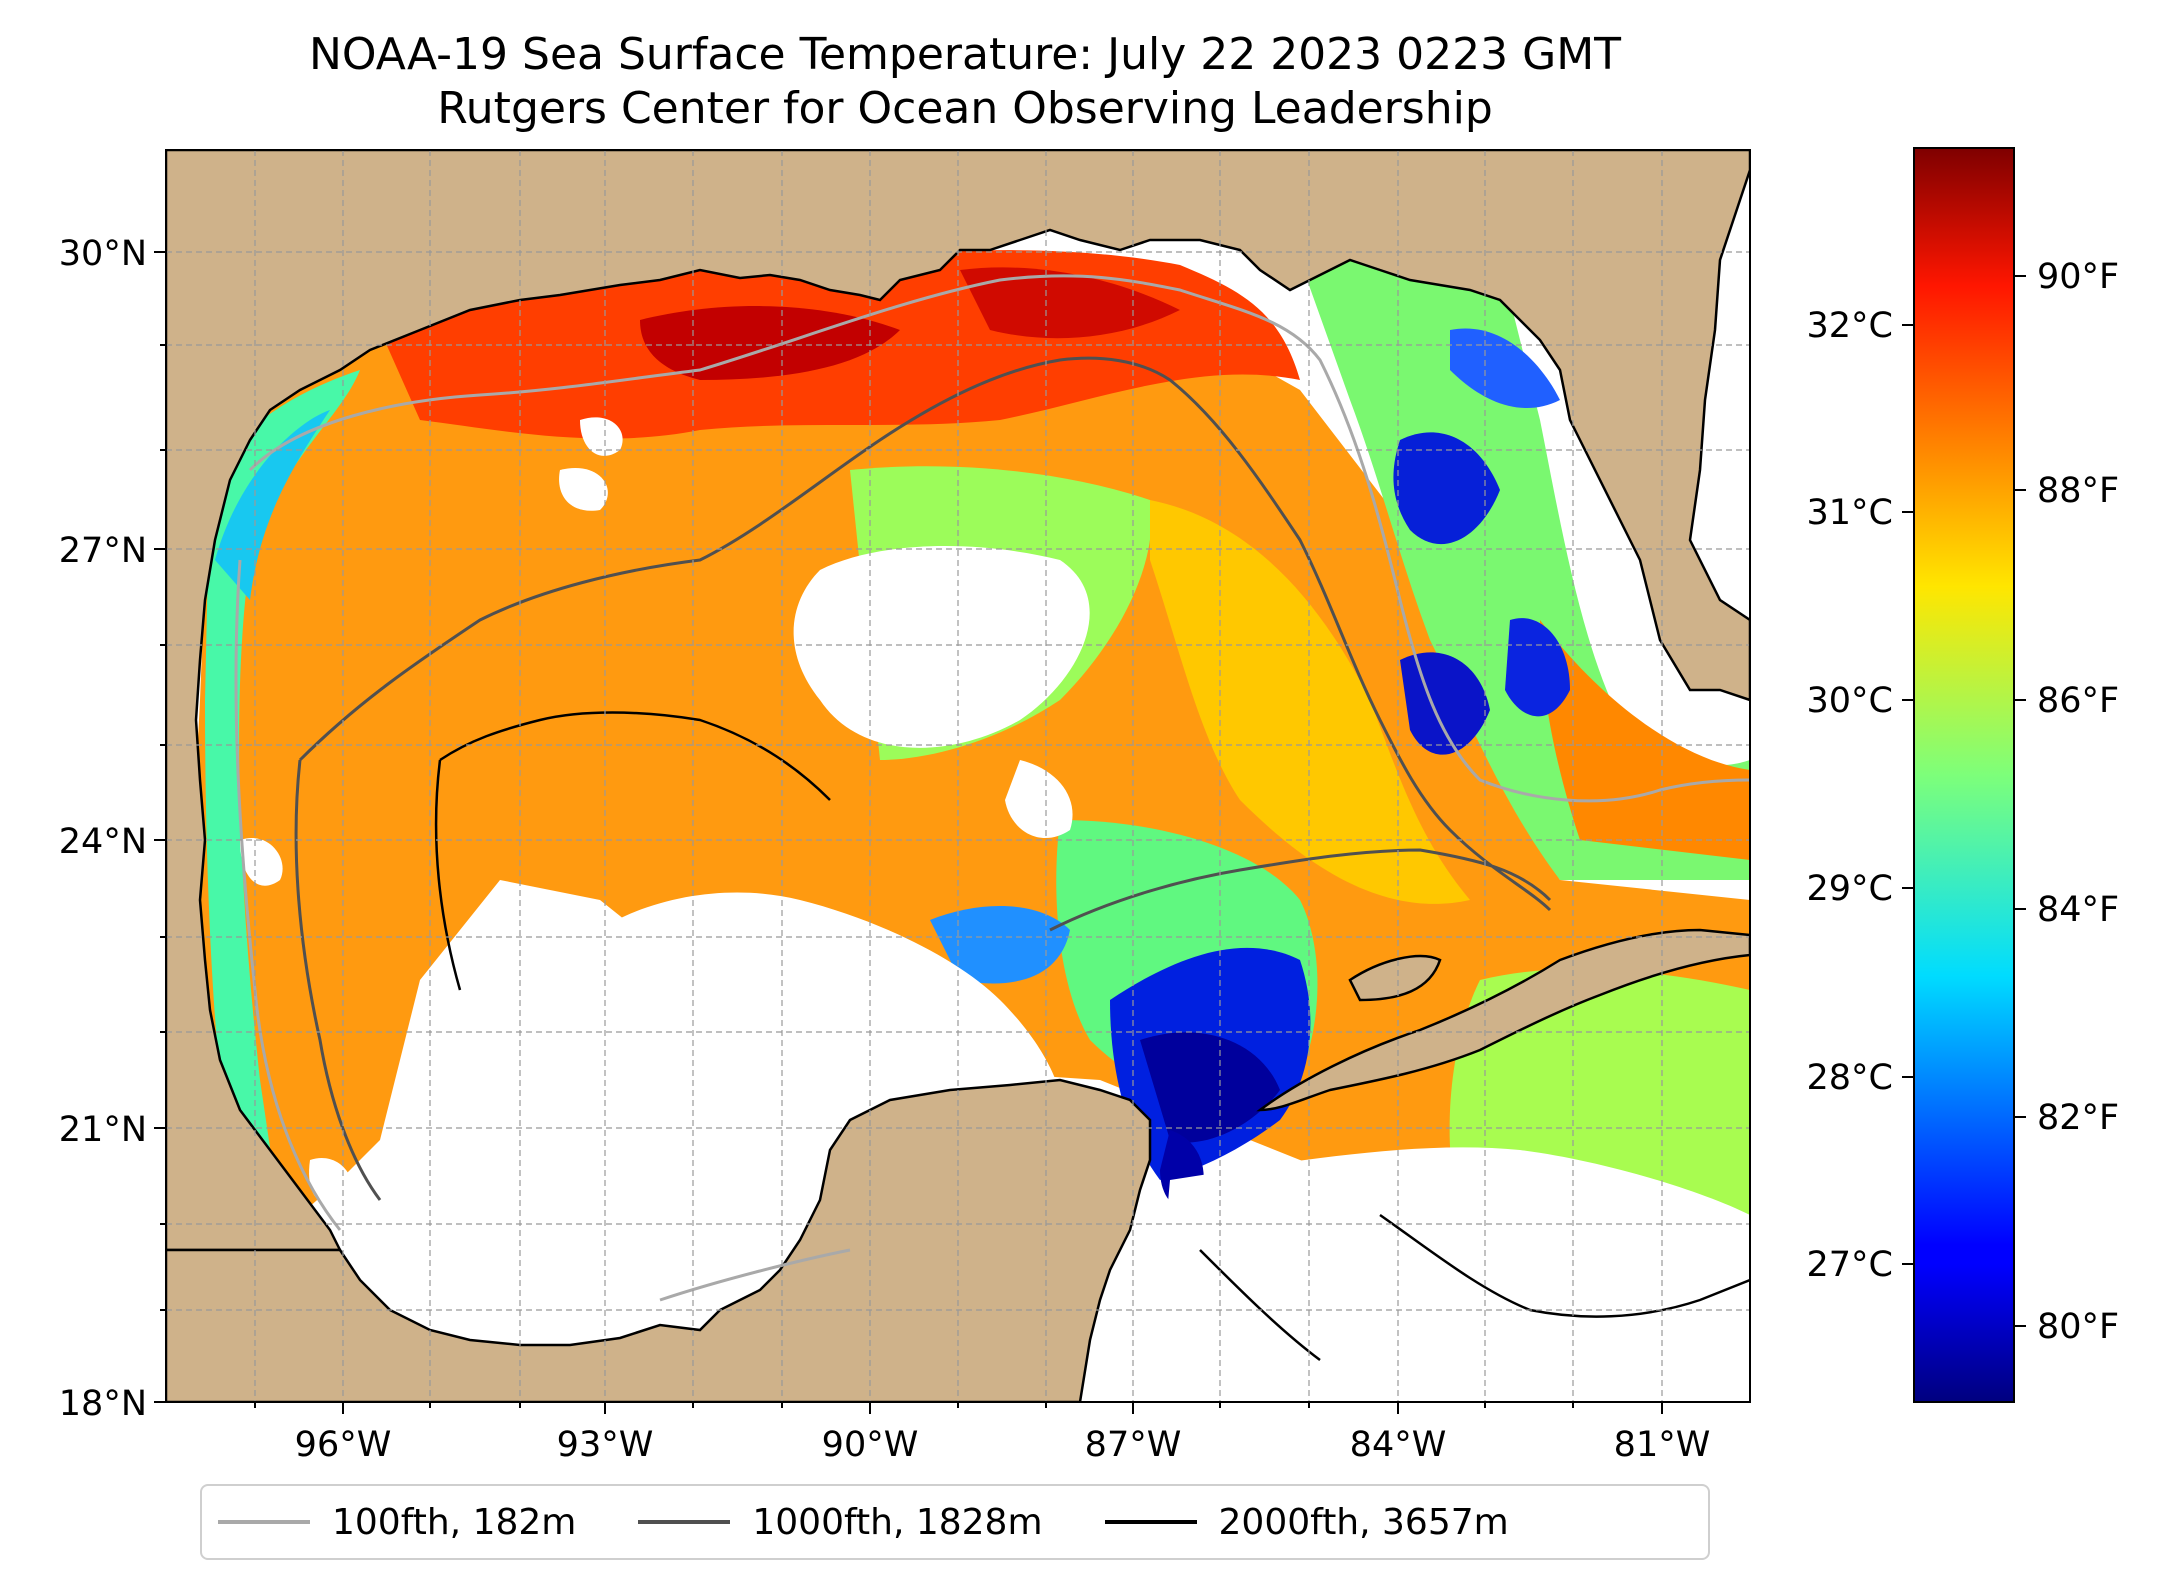 The image size is (2160, 1582). I want to click on fahrenheit-labels: 90°F 88°F 86°F 84°F 82°F 80°F, so click(2078, 802).